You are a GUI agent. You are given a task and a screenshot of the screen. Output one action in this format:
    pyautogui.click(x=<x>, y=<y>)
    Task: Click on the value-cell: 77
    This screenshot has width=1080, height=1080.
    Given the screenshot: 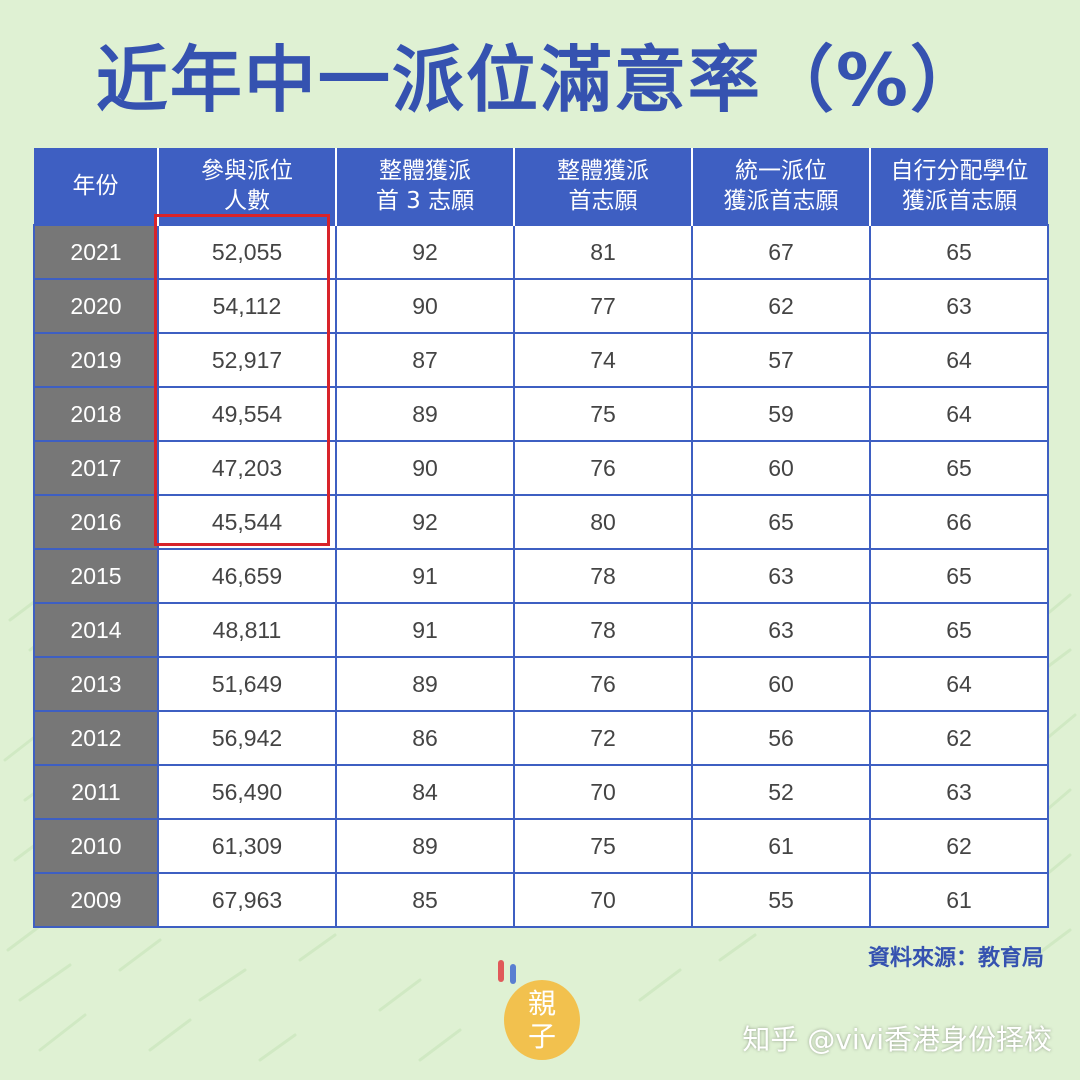 What is the action you would take?
    pyautogui.click(x=603, y=306)
    